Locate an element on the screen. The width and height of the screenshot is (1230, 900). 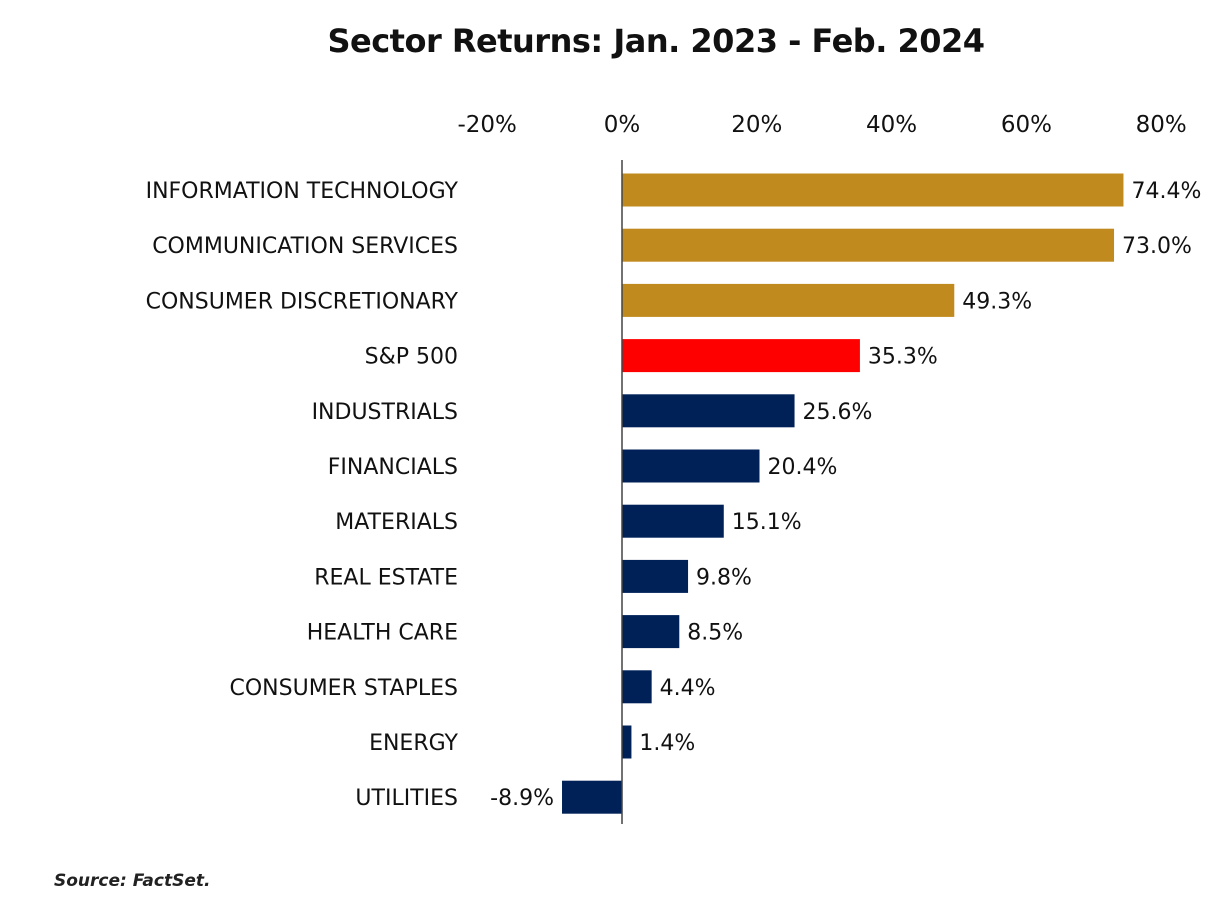
value-label: 25.6% is located at coordinates (838, 412).